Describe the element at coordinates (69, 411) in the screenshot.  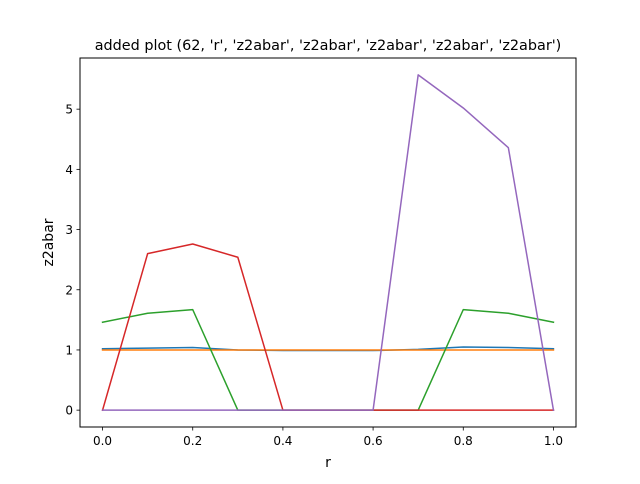
I see `y-tick-label: 0` at that location.